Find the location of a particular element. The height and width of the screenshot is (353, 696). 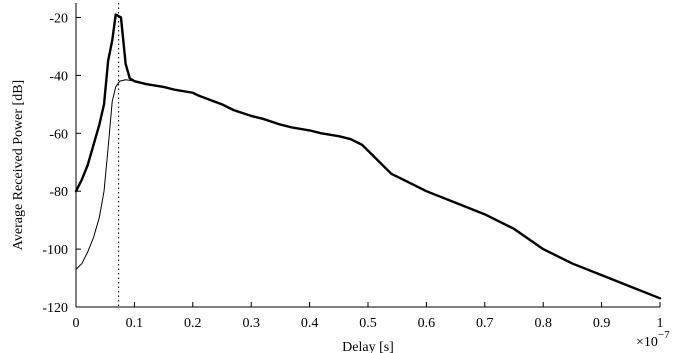

series-line-thin is located at coordinates (105, 174).